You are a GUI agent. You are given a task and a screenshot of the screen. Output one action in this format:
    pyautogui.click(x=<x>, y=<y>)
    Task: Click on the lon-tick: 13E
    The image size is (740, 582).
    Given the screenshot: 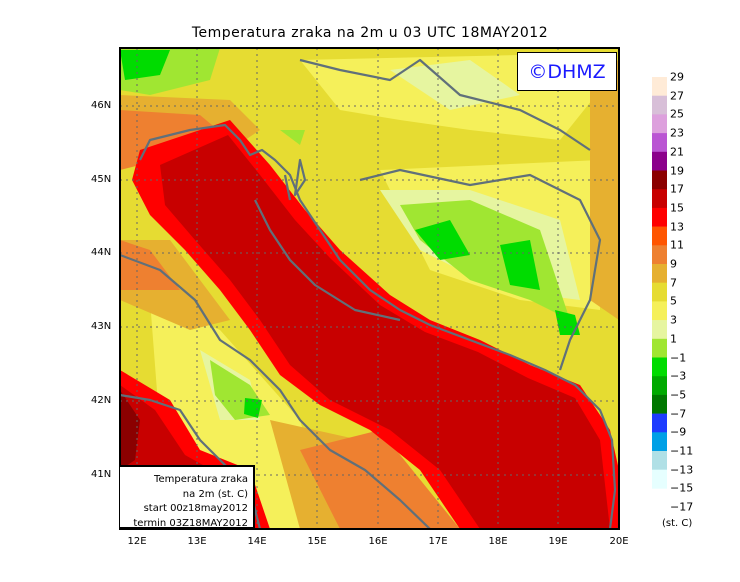 What is the action you would take?
    pyautogui.click(x=197, y=541)
    